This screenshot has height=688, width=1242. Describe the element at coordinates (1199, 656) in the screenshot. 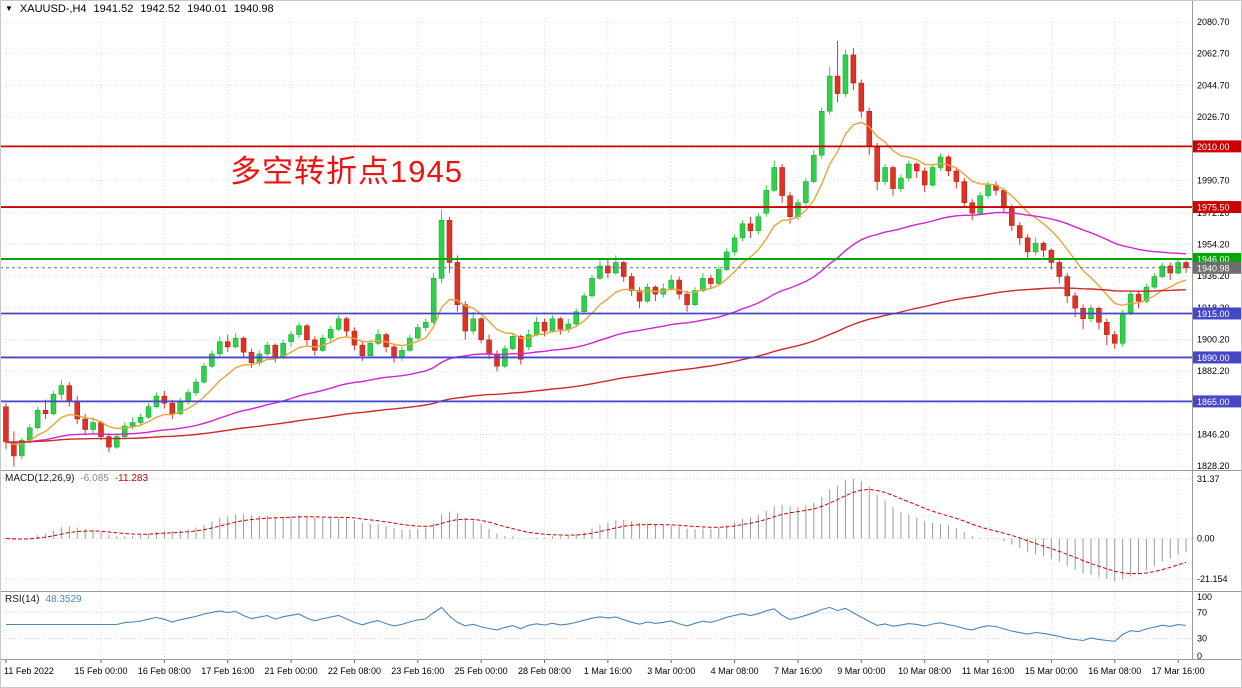

I see `svg-text: 0` at that location.